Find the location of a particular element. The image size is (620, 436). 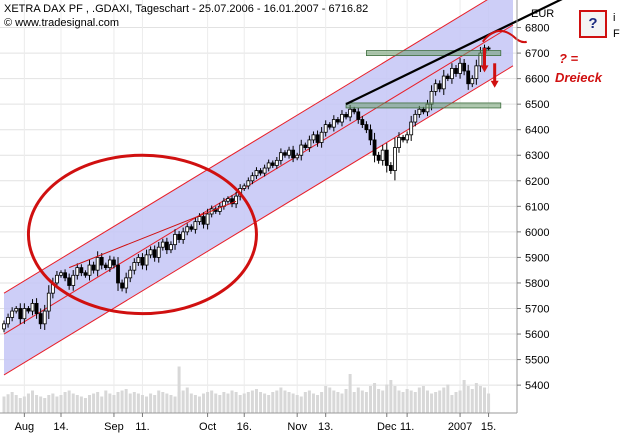

y-tick-label: 6800 is located at coordinates (537, 29).